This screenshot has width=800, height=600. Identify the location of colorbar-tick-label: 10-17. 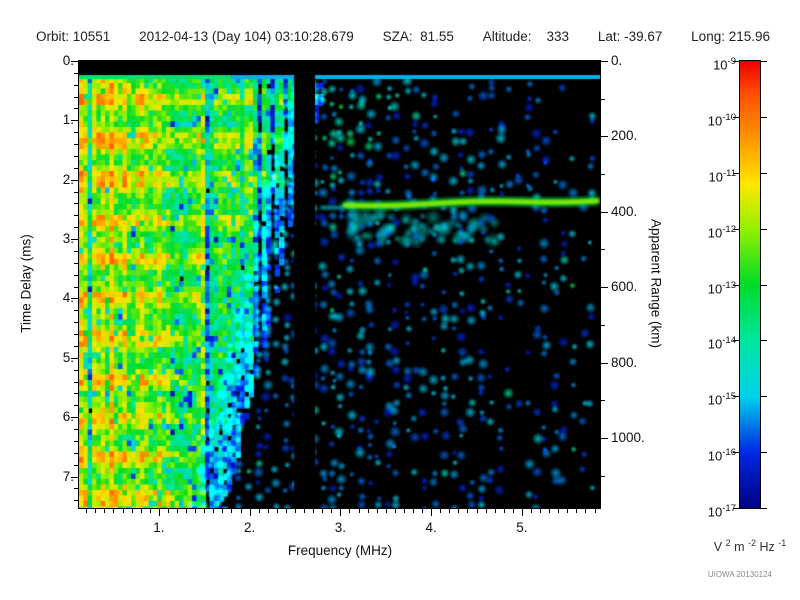
(721, 511).